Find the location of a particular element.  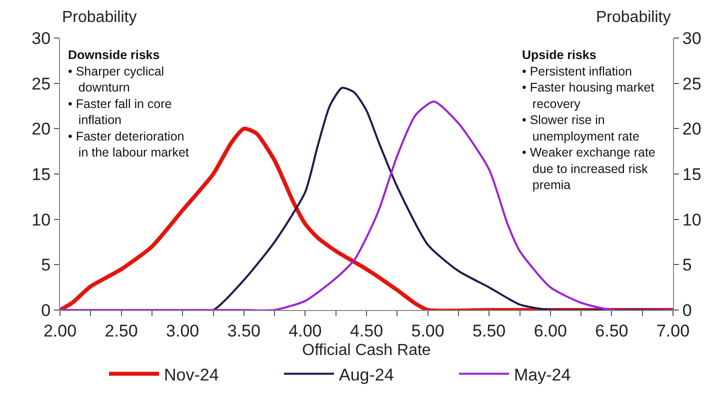

x-tick-label: 5.50 is located at coordinates (489, 330).